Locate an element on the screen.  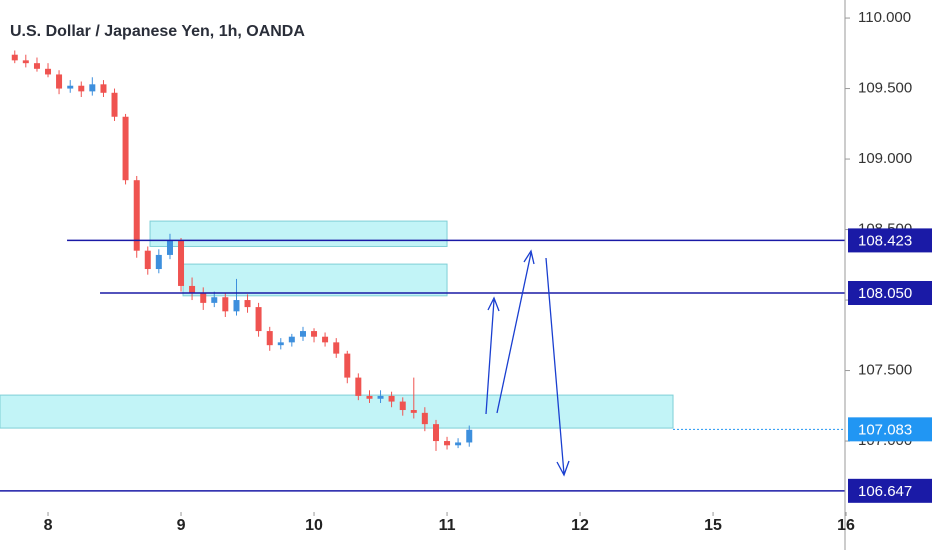
y-tick-label: 110.000 is located at coordinates (884, 17).